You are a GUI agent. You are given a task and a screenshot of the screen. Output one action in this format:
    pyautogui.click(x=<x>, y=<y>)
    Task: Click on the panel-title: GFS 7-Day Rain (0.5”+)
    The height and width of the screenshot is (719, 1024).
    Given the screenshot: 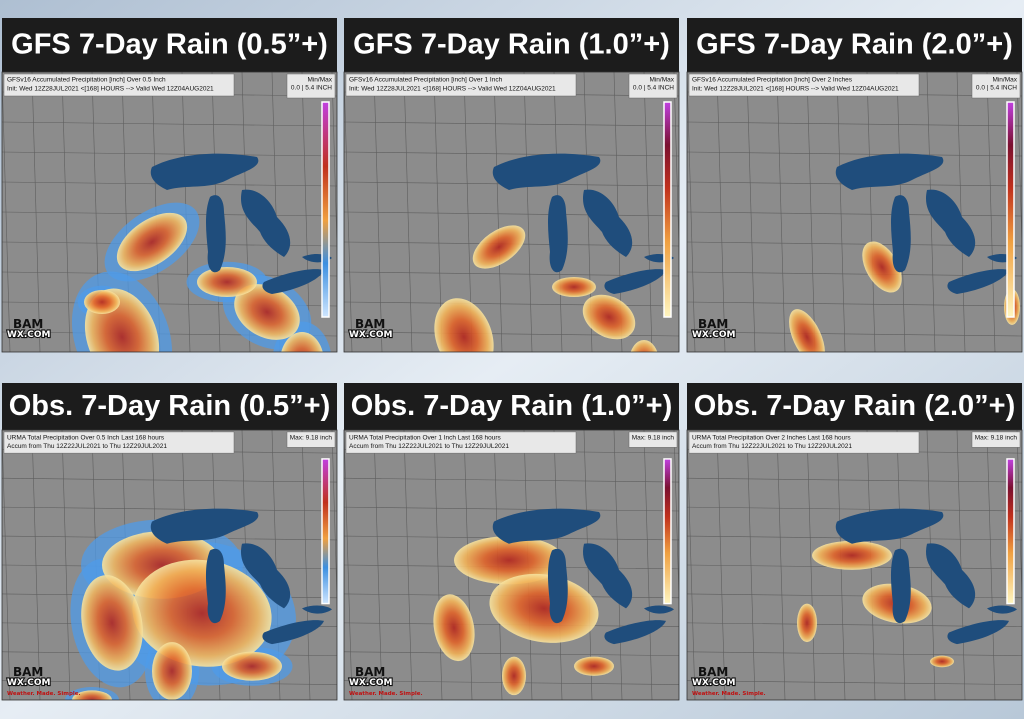 What is the action you would take?
    pyautogui.click(x=169, y=45)
    